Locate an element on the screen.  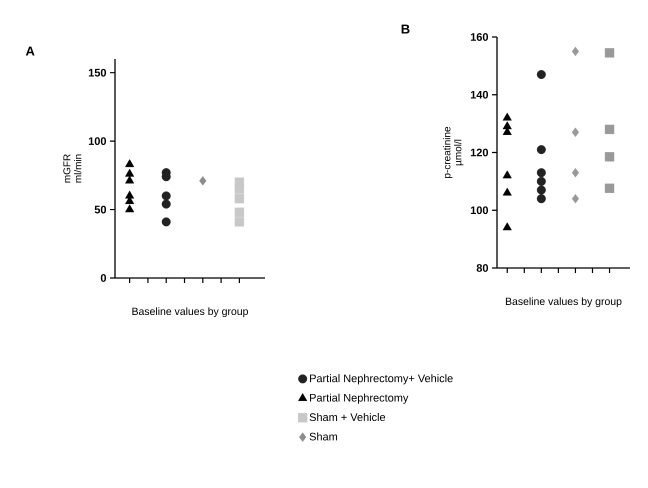
chart-title: B is located at coordinates (406, 29).